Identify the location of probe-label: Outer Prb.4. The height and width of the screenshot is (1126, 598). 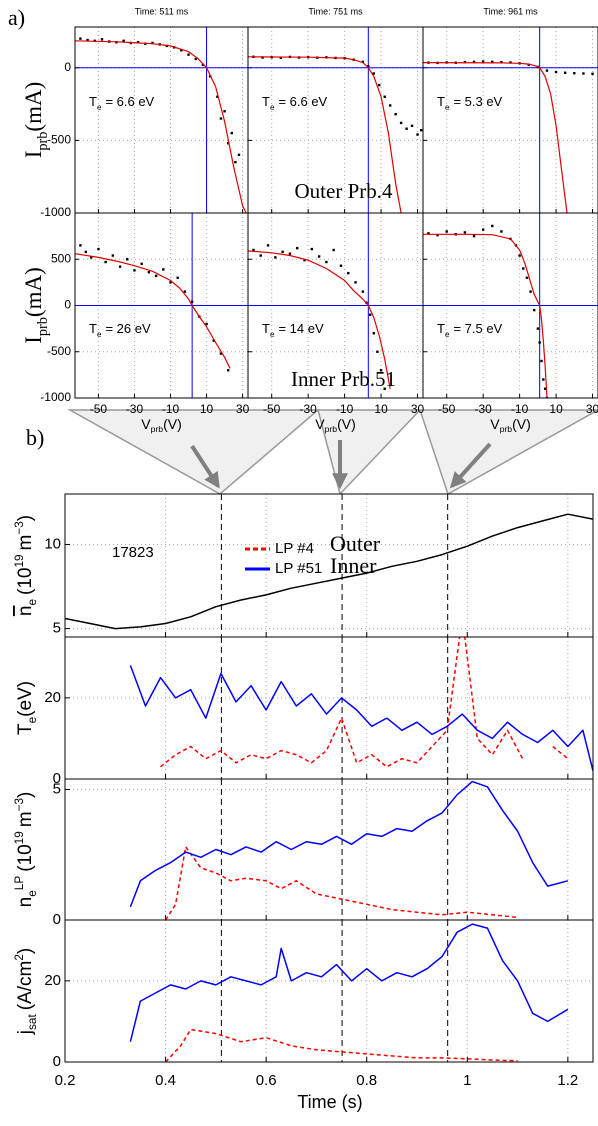
(344, 191).